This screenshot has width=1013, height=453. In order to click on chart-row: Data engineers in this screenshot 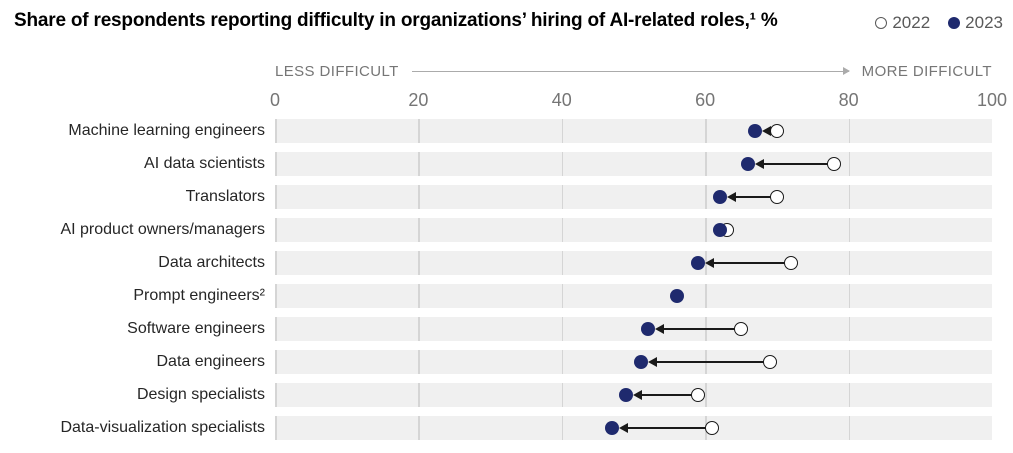, I will do `click(506, 362)`.